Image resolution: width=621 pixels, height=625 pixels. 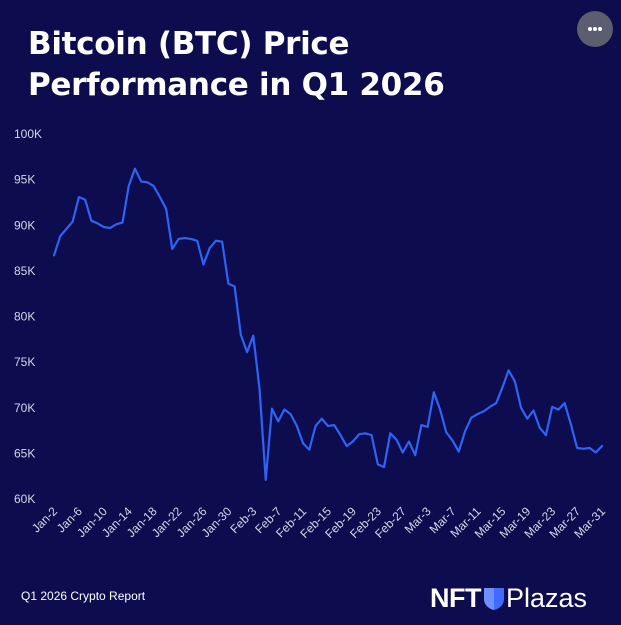 I want to click on x-tick-label: Mar-3, so click(x=418, y=520).